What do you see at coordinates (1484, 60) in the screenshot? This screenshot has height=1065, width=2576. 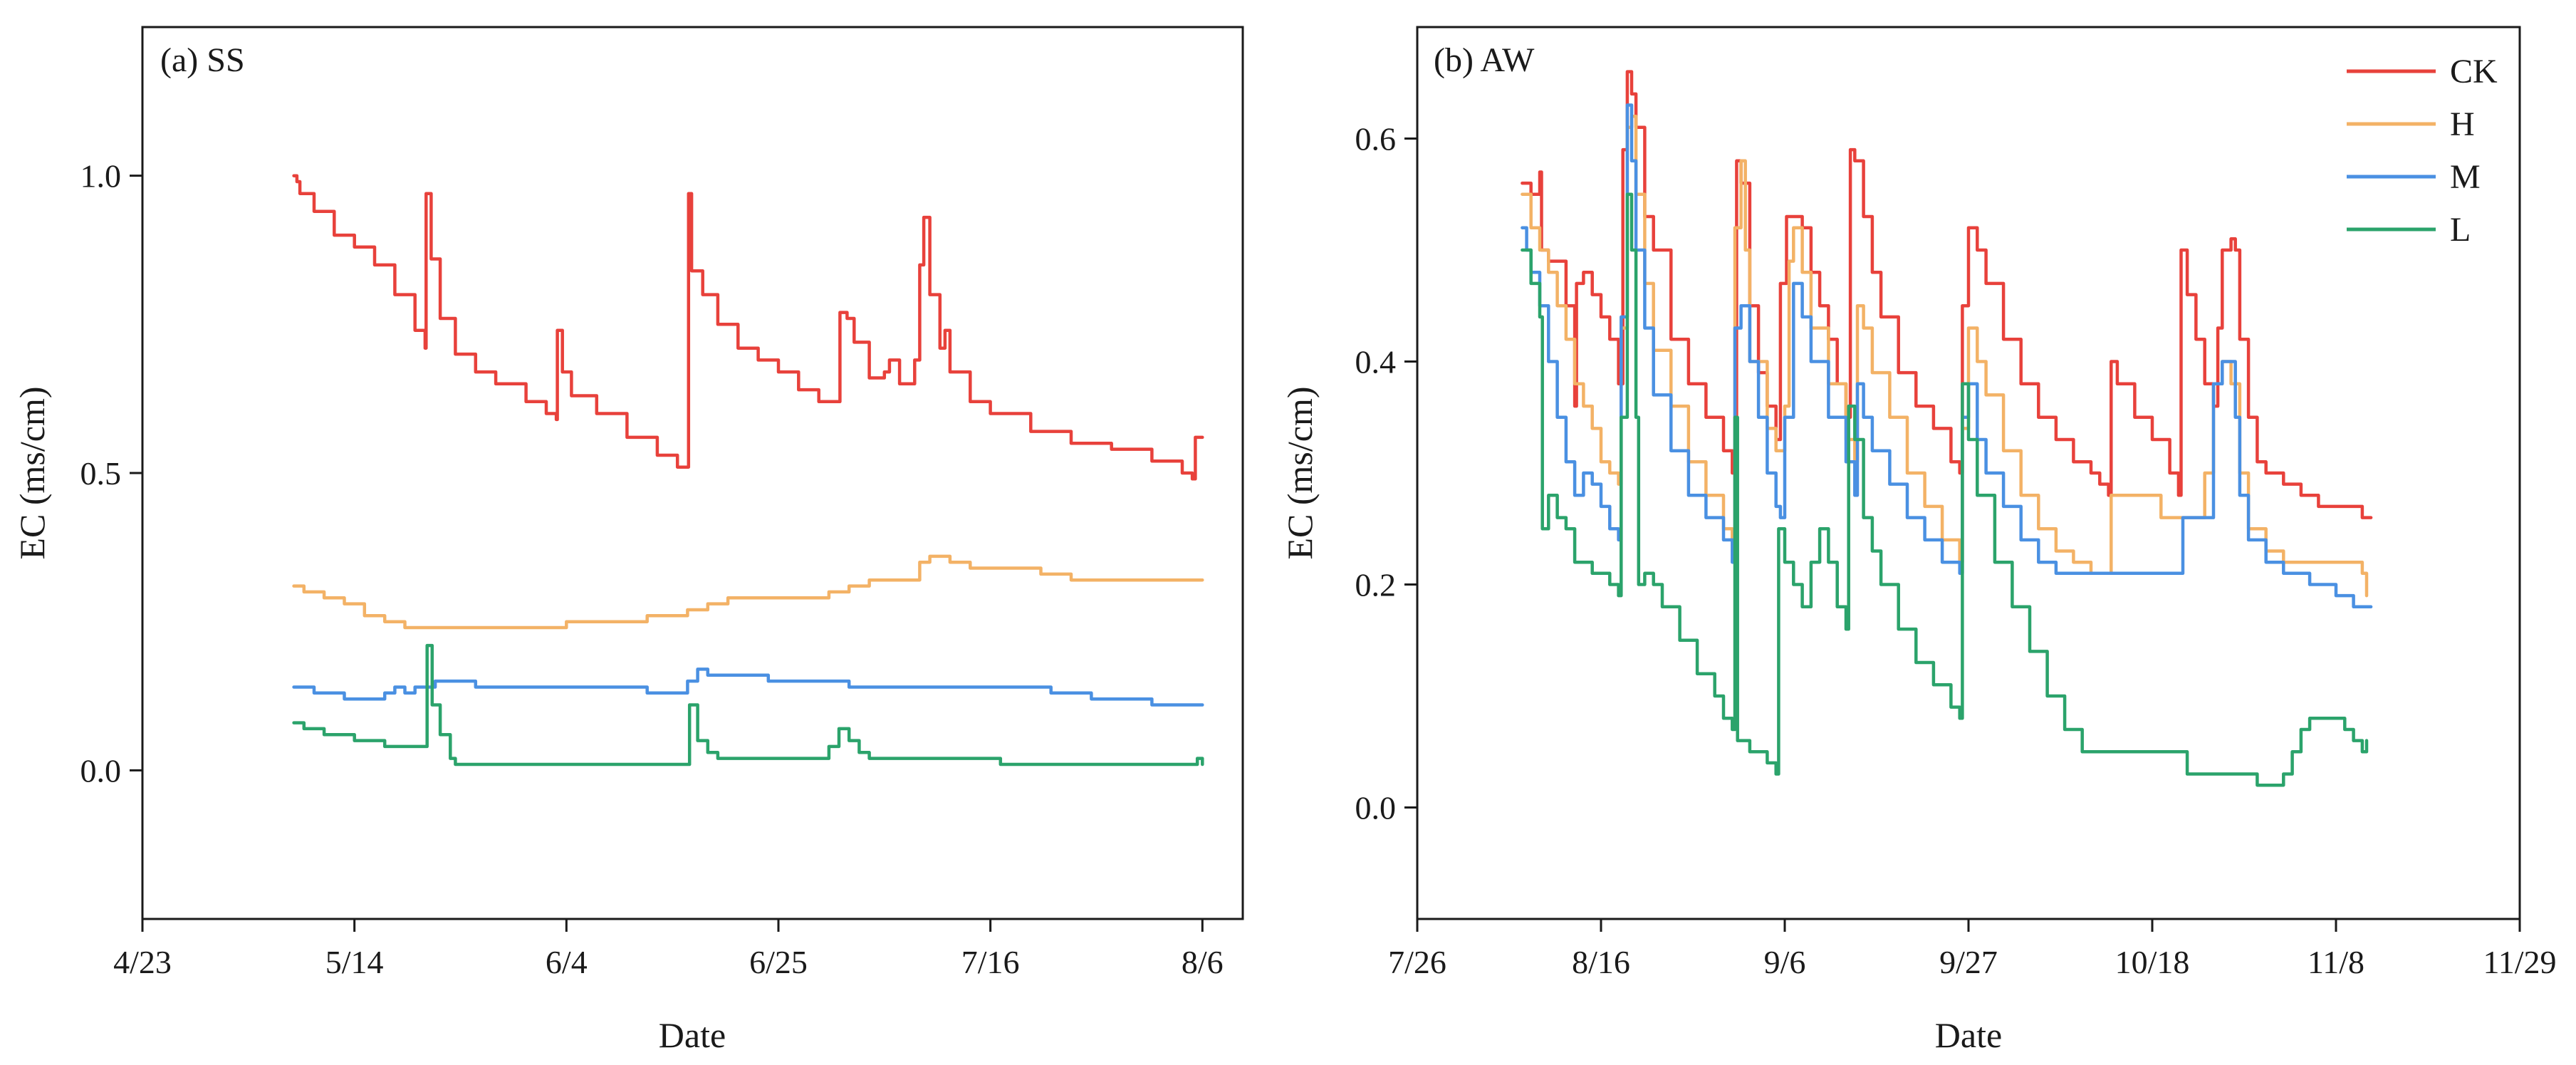 I see `panel-b-label: (b) AW` at bounding box center [1484, 60].